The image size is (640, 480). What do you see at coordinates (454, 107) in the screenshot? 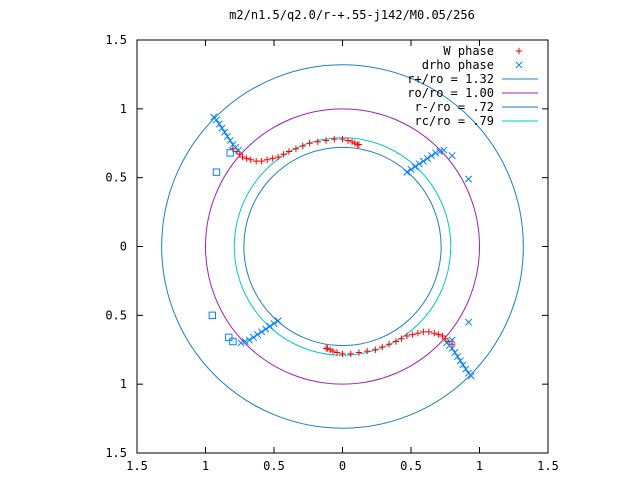
I see `legend-label: r-/ro = .72` at bounding box center [454, 107].